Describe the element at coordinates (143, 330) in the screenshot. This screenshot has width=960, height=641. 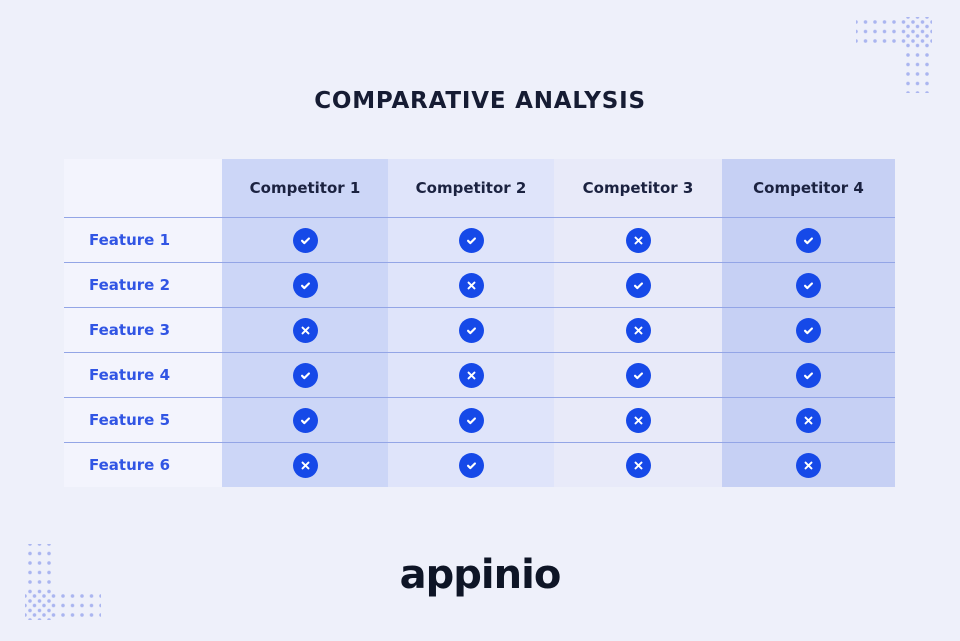
I see `feature-label: Feature 3` at that location.